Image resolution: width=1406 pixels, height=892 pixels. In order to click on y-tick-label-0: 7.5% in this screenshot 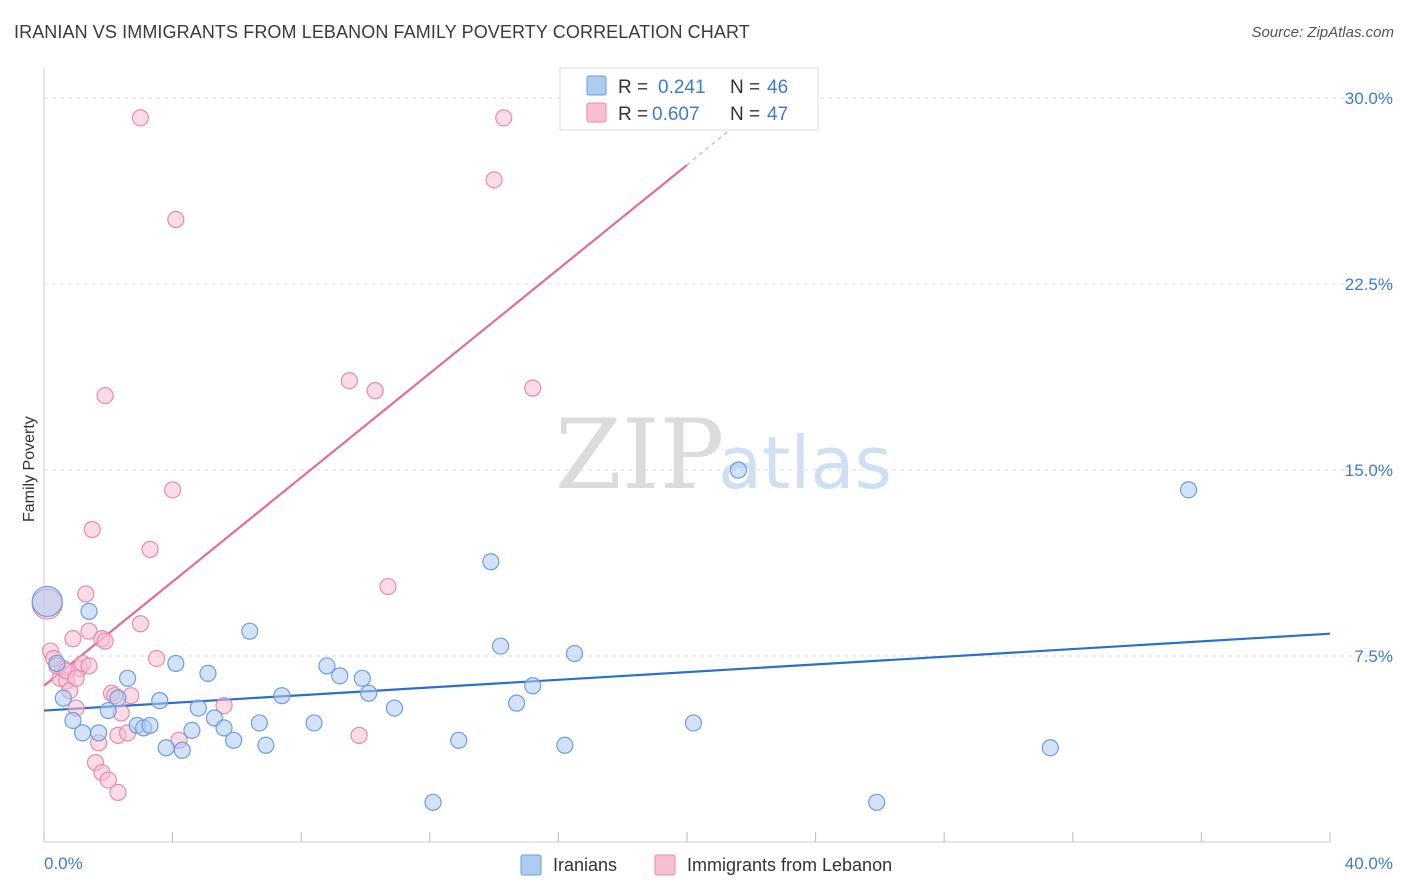, I will do `click(1373, 656)`.